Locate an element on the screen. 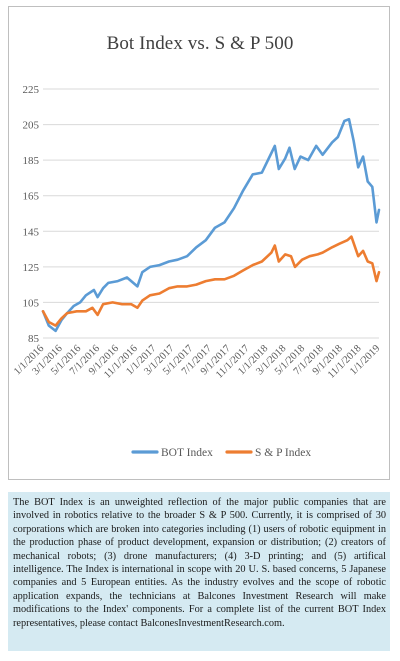  y-tick-label: 205 is located at coordinates (31, 126).